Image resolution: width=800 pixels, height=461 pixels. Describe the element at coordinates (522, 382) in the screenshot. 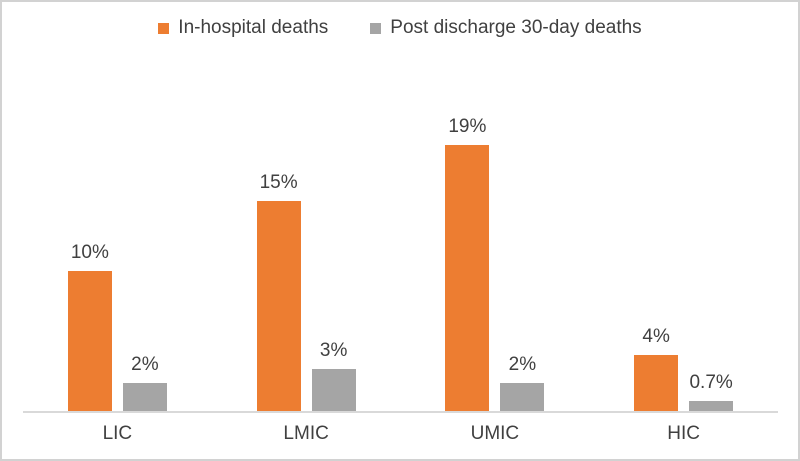

I see `bar-column-umic-post-discharge-30-day-deaths: 2%` at that location.